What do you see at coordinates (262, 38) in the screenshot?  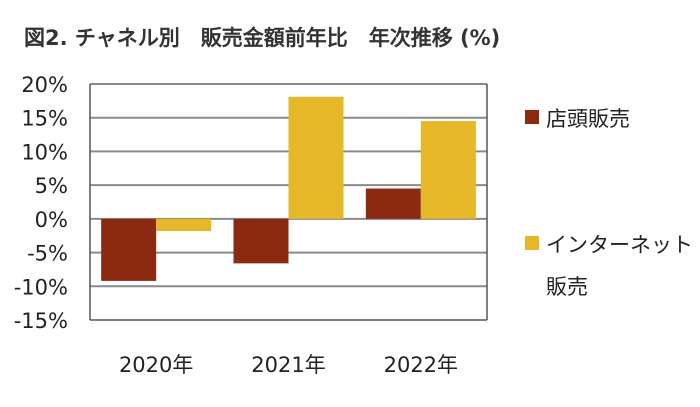 I see `chart-title: 図2. チャネル別 販売金額前年比 年次推移 (%)` at bounding box center [262, 38].